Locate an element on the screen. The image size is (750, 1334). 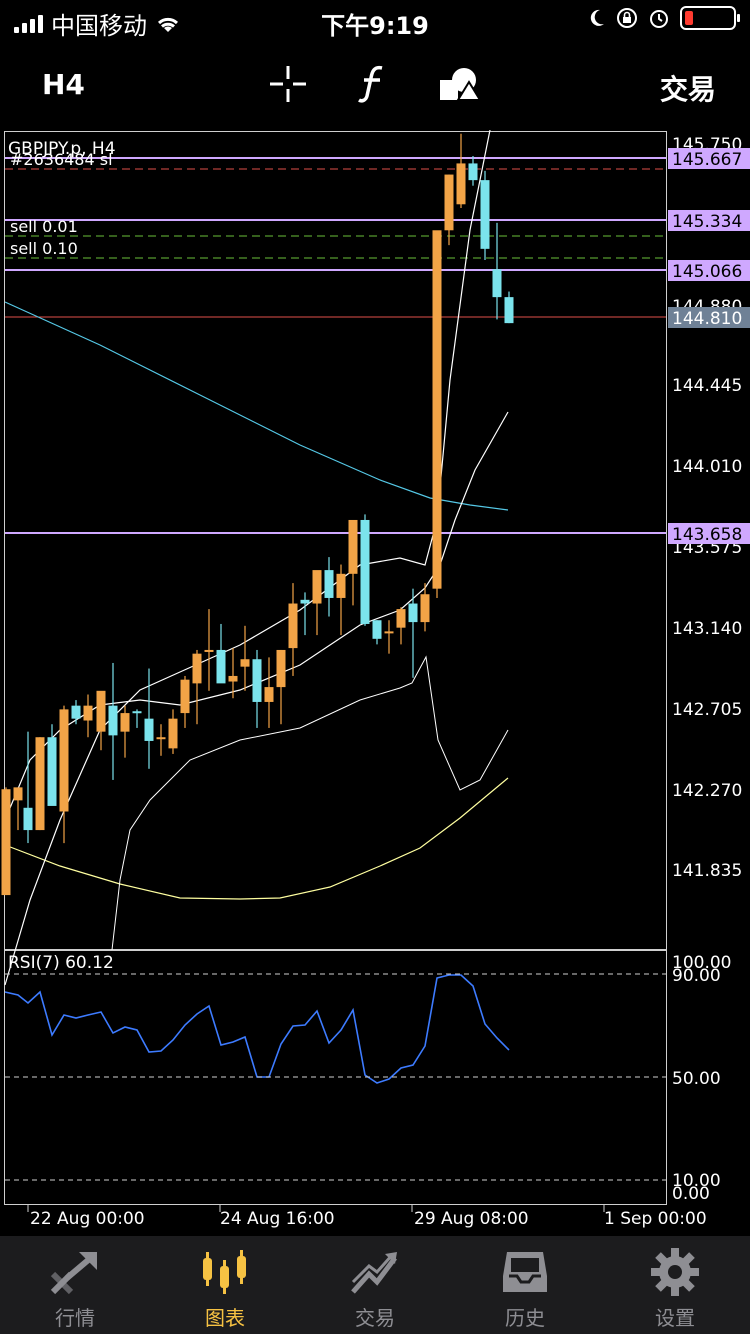
battery-icon is located at coordinates (710, 18).